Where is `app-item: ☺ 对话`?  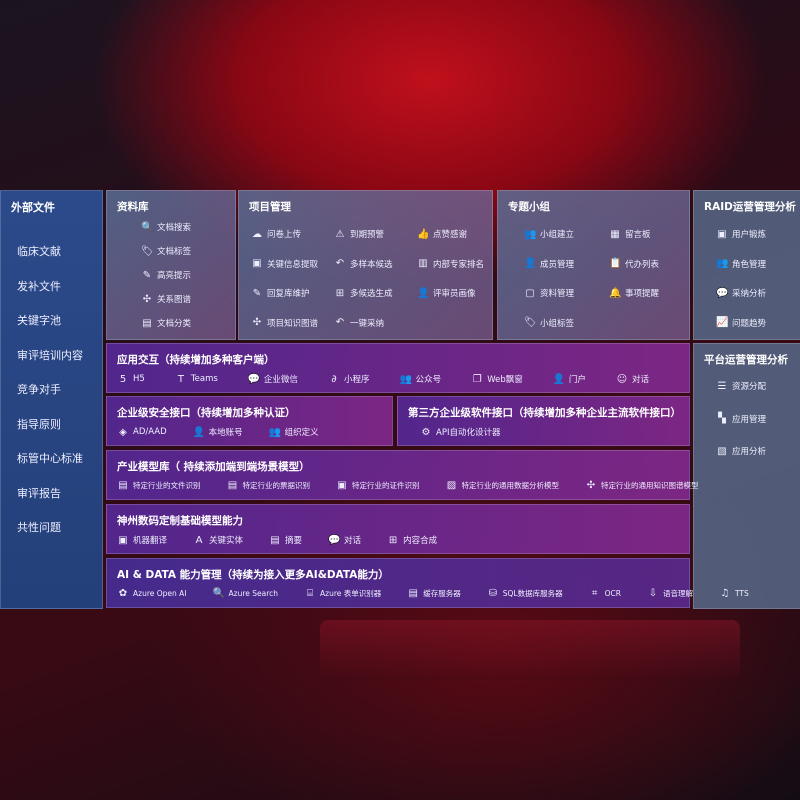 app-item: ☺ 对话 is located at coordinates (632, 379).